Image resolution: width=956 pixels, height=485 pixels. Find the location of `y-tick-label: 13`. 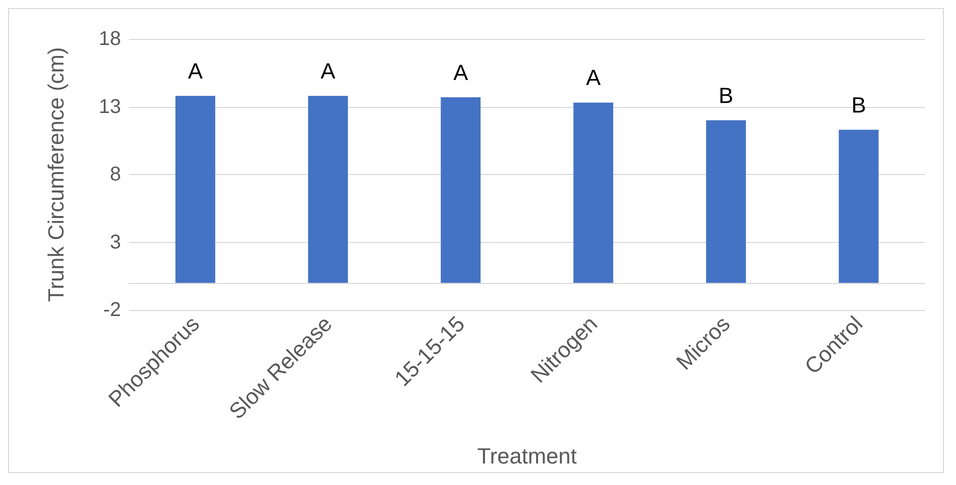

y-tick-label: 13 is located at coordinates (109, 107).